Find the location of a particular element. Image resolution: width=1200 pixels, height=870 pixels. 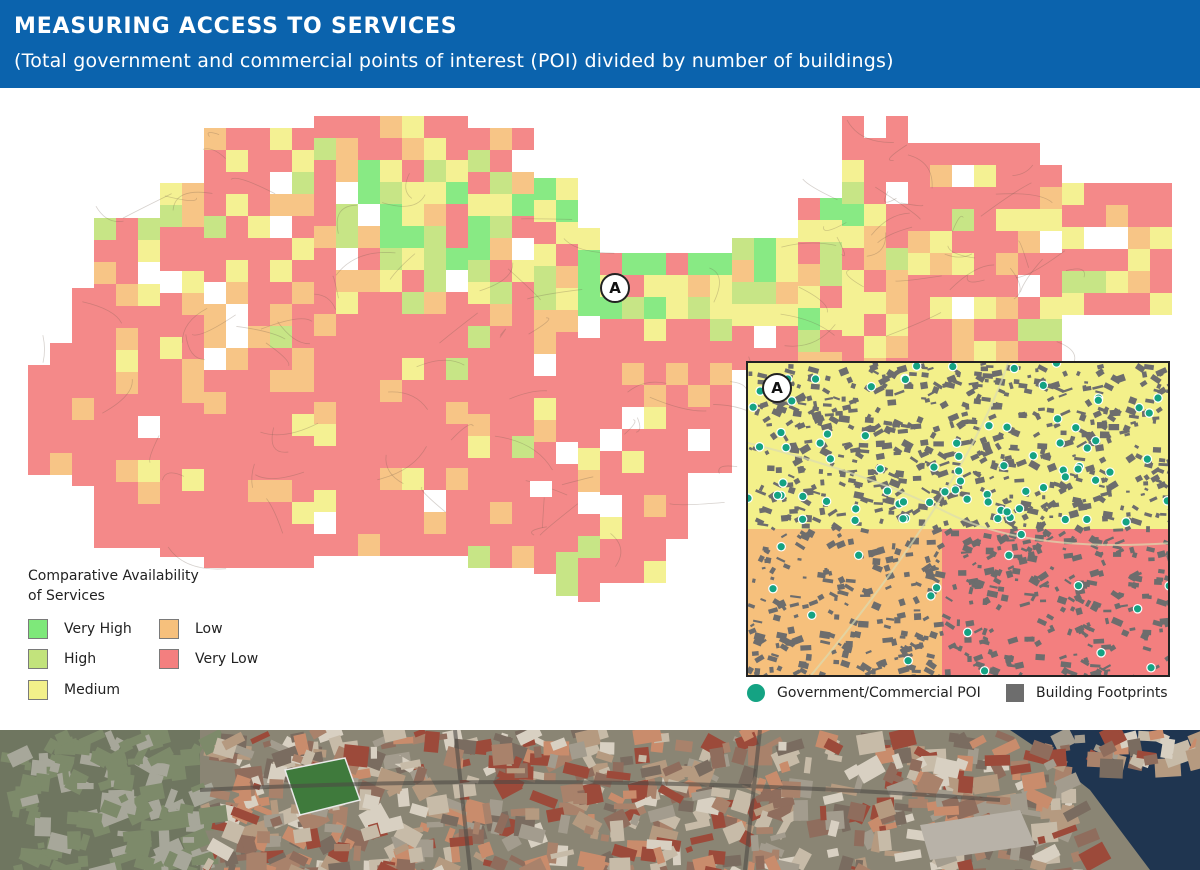

legend-title: Comparative Availability of Services is located at coordinates (128, 586).